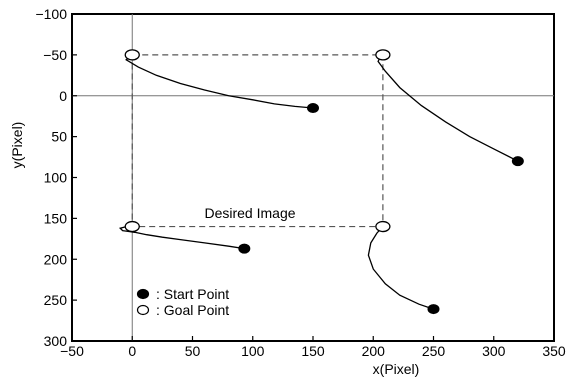 The image size is (566, 377). Describe the element at coordinates (56, 341) in the screenshot. I see `y-tick-label: 300` at that location.